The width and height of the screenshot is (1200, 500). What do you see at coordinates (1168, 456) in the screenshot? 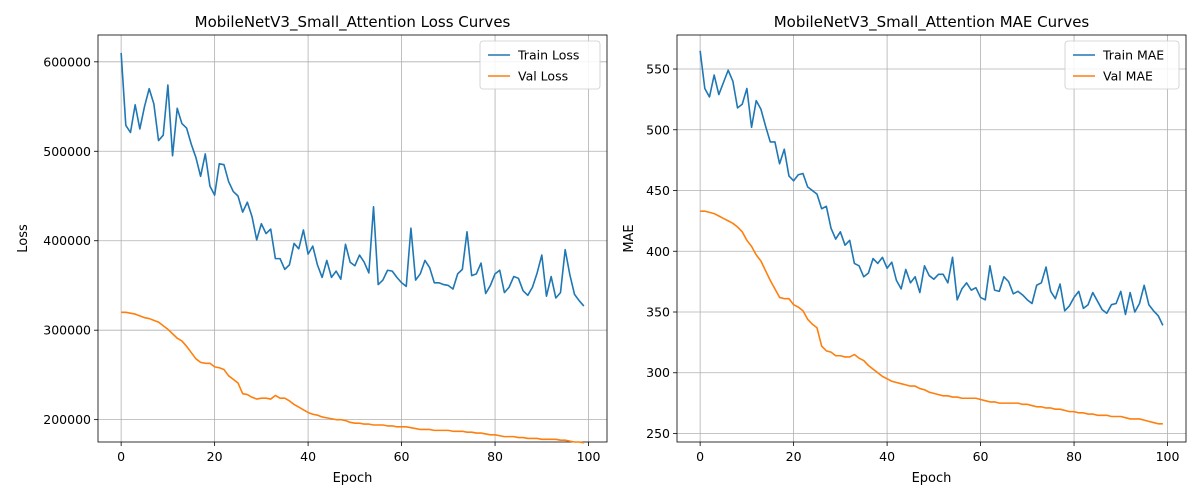
I see `mae-x-tick-label: 100` at bounding box center [1168, 456].